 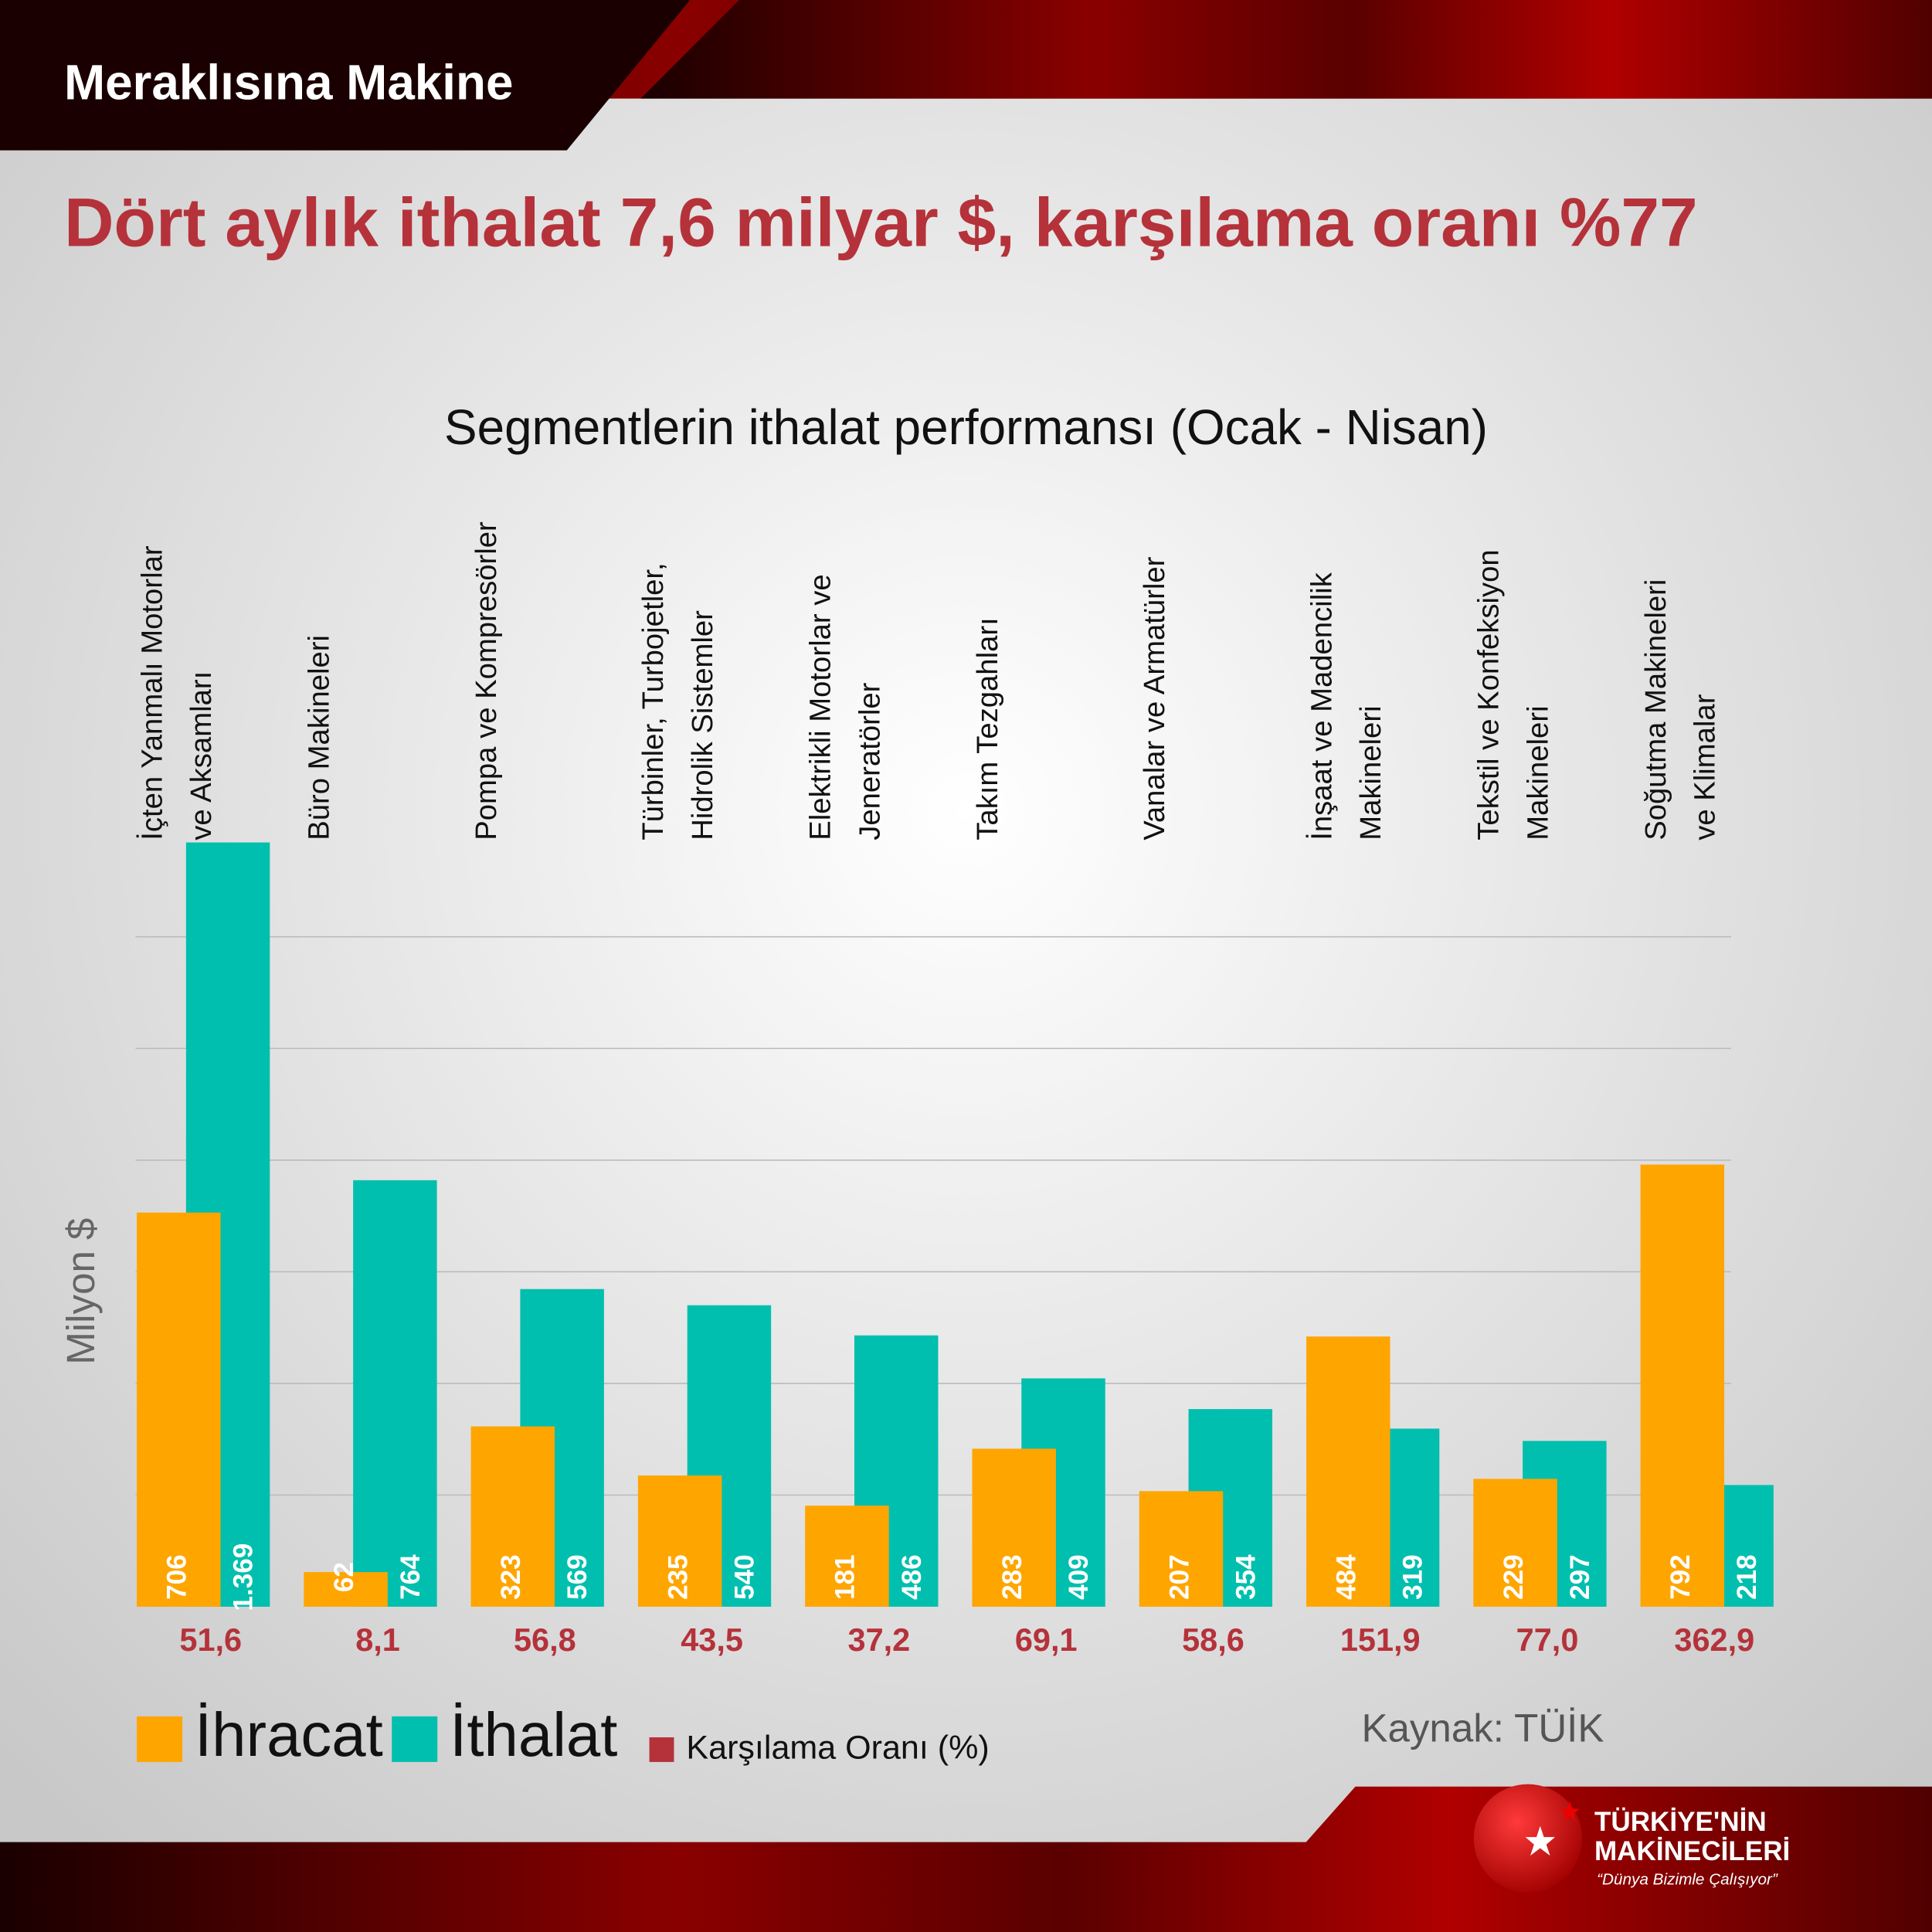 I want to click on legend-label: İhracat, so click(x=289, y=1734).